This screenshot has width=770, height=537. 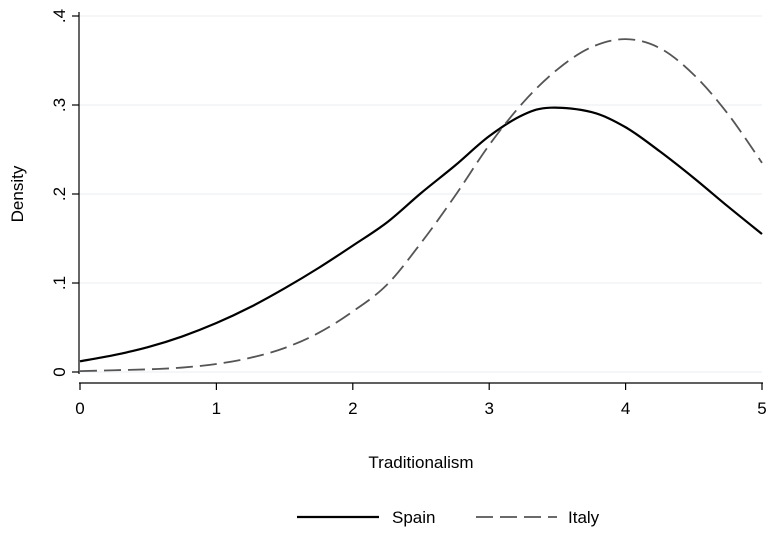 What do you see at coordinates (448, 517) in the screenshot?
I see `legend: Spain Italy` at bounding box center [448, 517].